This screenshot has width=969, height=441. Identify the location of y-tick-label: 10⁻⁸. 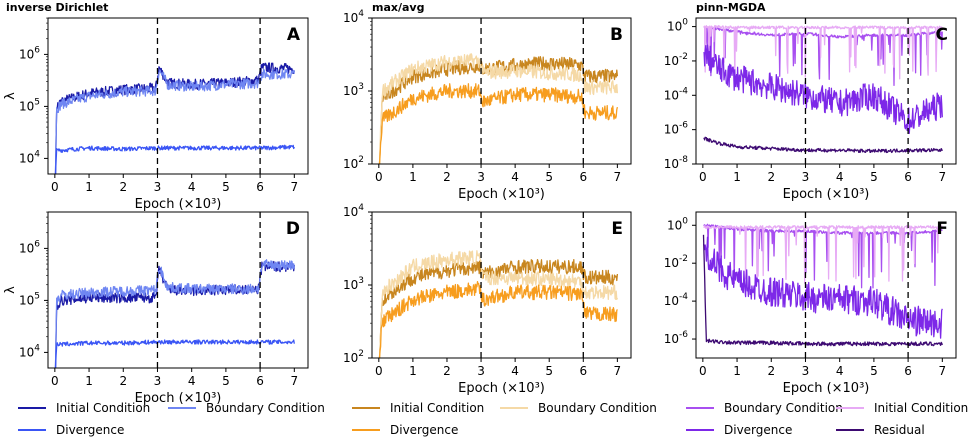
(676, 163).